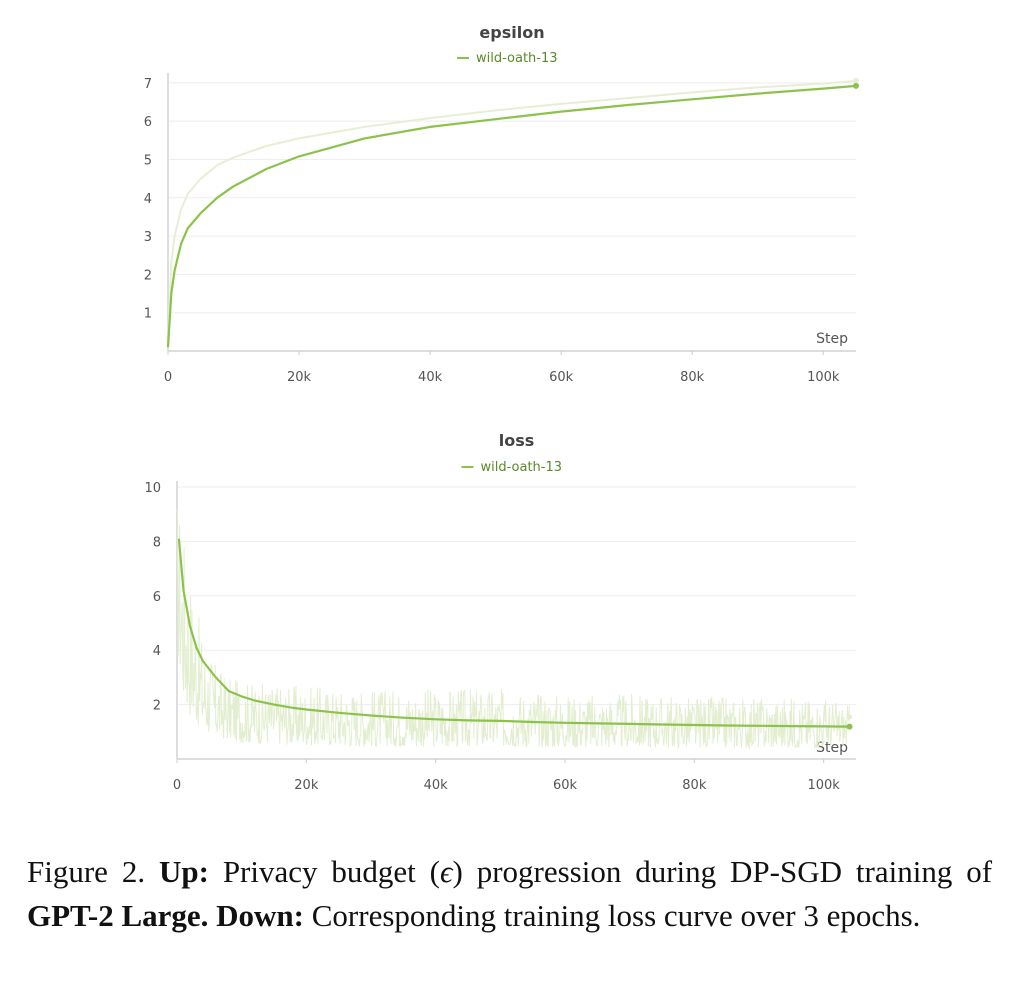 This screenshot has width=1011, height=994. I want to click on epsilon-ytick-label: 3, so click(148, 237).